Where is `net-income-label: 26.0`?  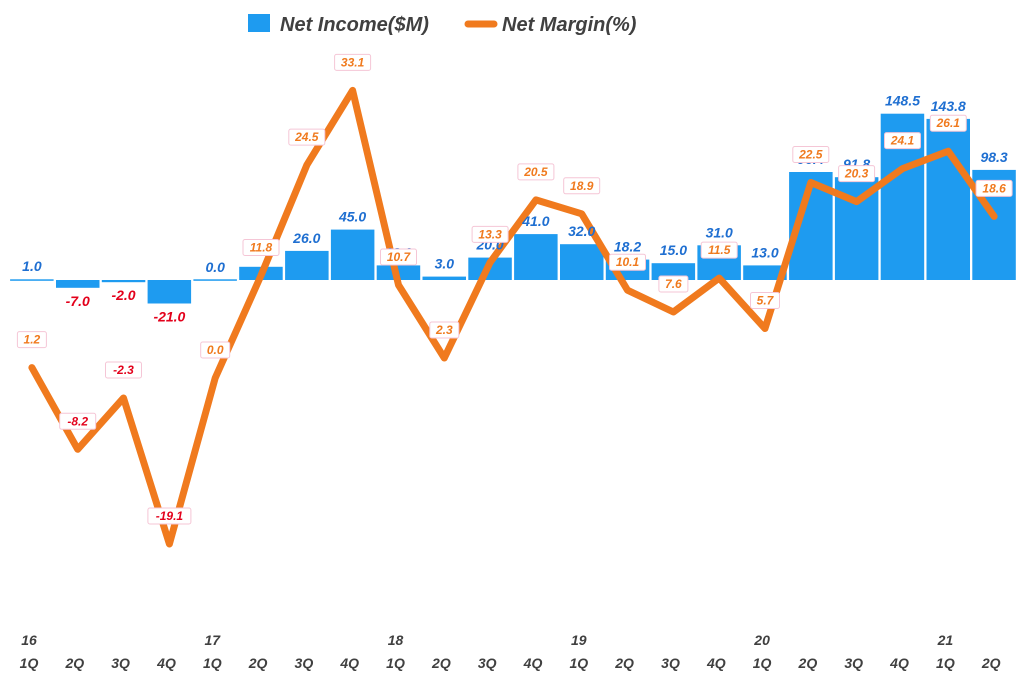
net-income-label: 26.0 is located at coordinates (306, 238).